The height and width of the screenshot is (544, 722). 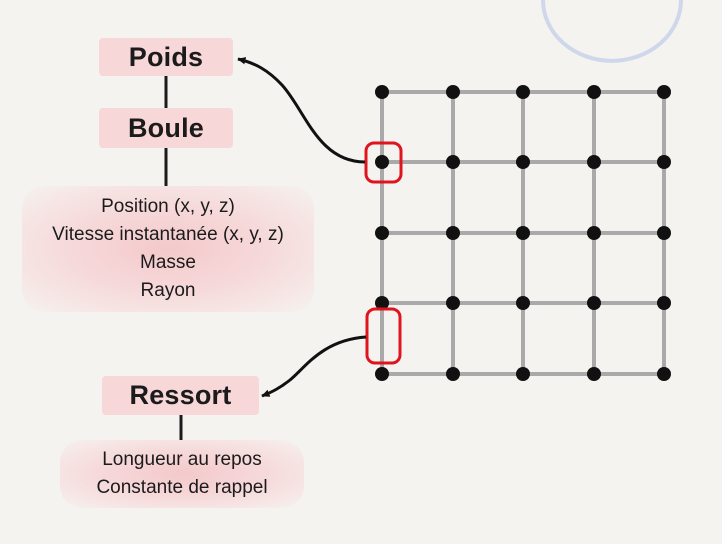 I want to click on highlight-ball, so click(x=383, y=162).